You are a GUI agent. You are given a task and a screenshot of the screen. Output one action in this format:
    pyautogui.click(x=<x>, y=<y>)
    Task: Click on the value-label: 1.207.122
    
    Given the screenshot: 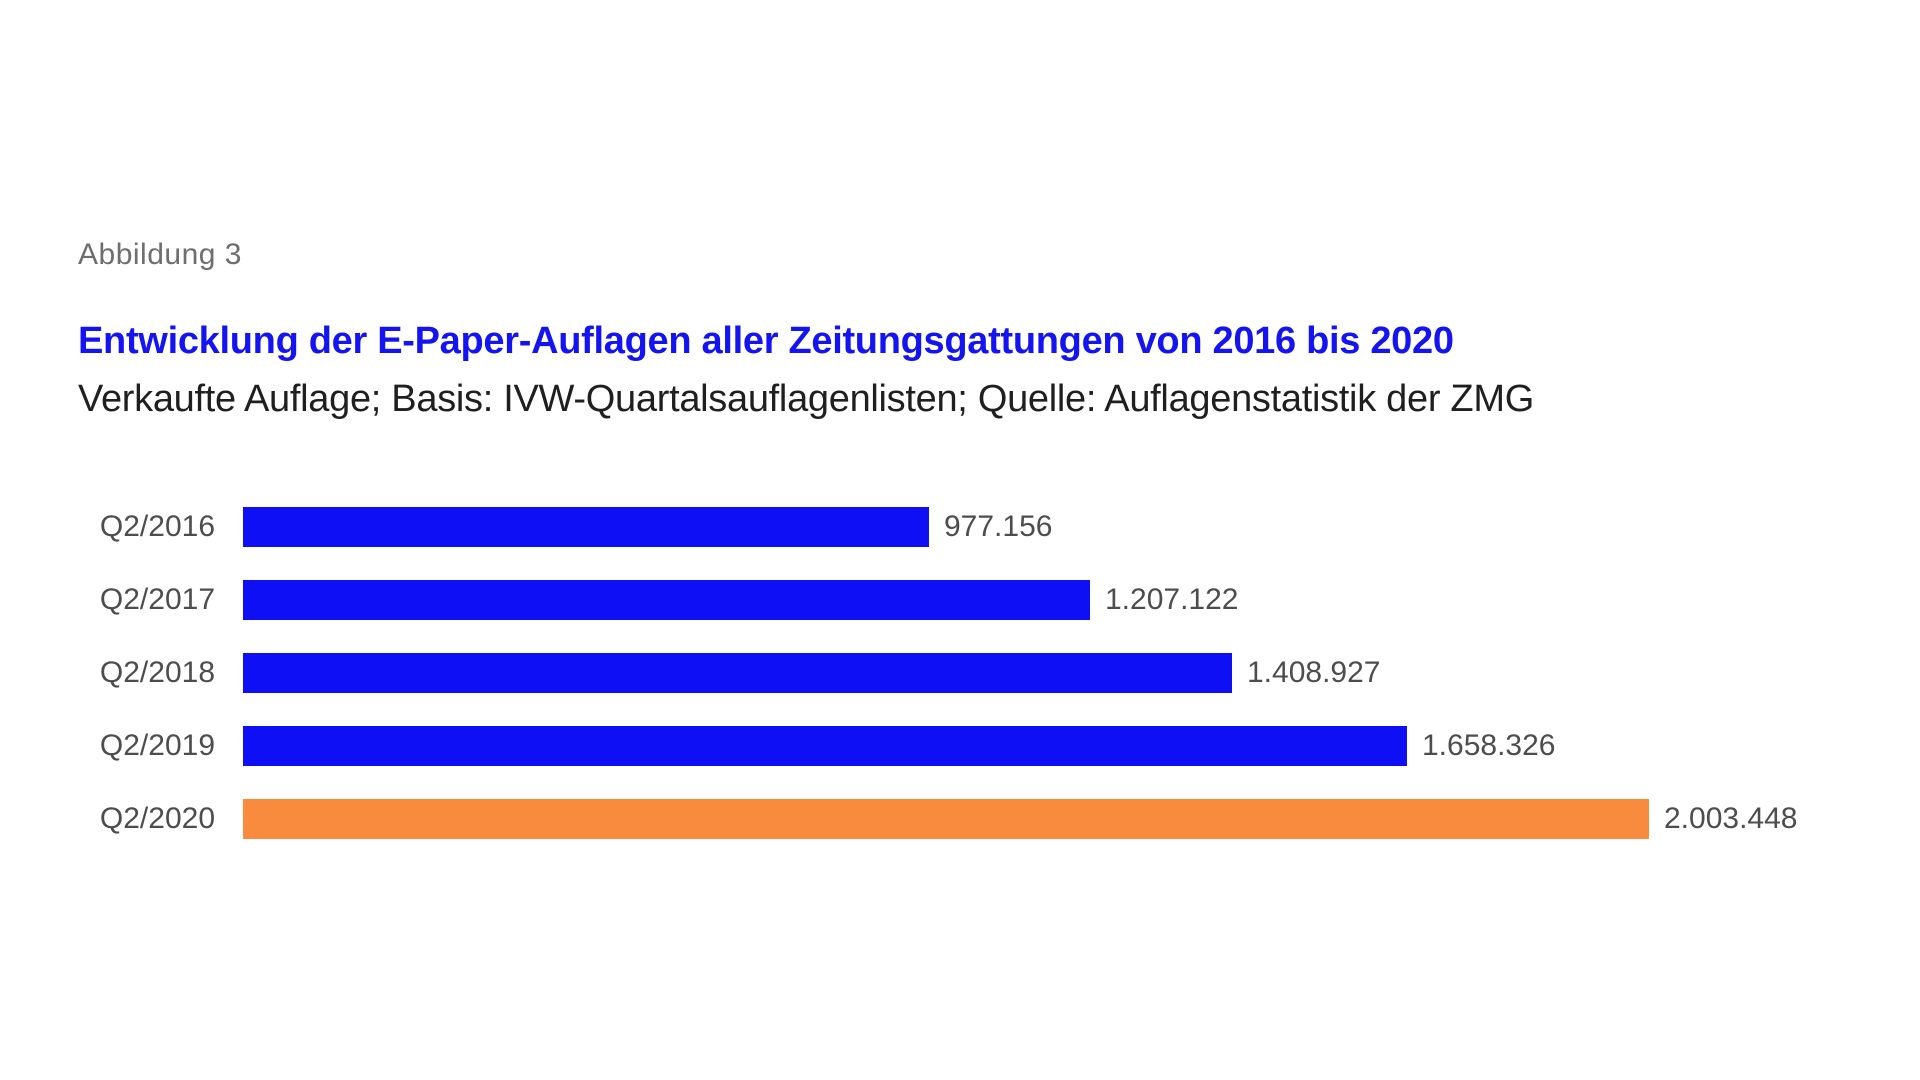 What is the action you would take?
    pyautogui.click(x=1172, y=599)
    